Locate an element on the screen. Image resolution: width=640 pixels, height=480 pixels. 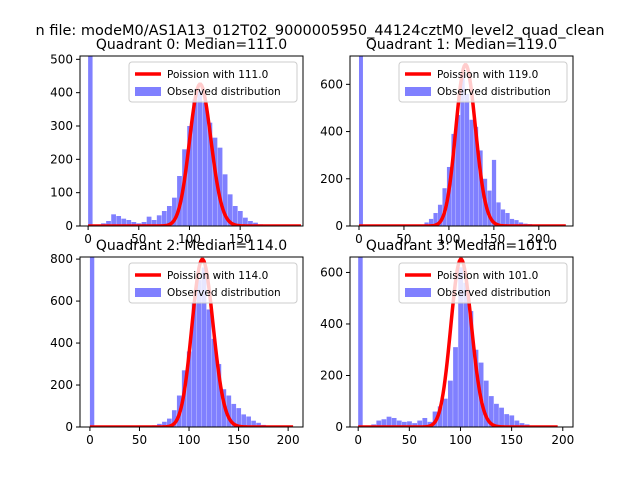
y-tick-label: 600 is located at coordinates (331, 272).